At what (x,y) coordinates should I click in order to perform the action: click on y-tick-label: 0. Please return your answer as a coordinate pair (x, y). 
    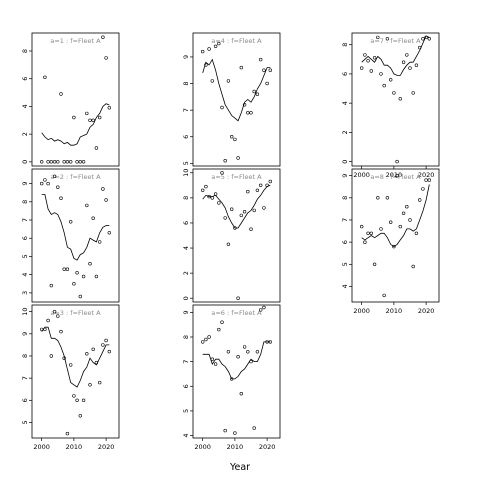
    Looking at the image, I should click on (25, 162).